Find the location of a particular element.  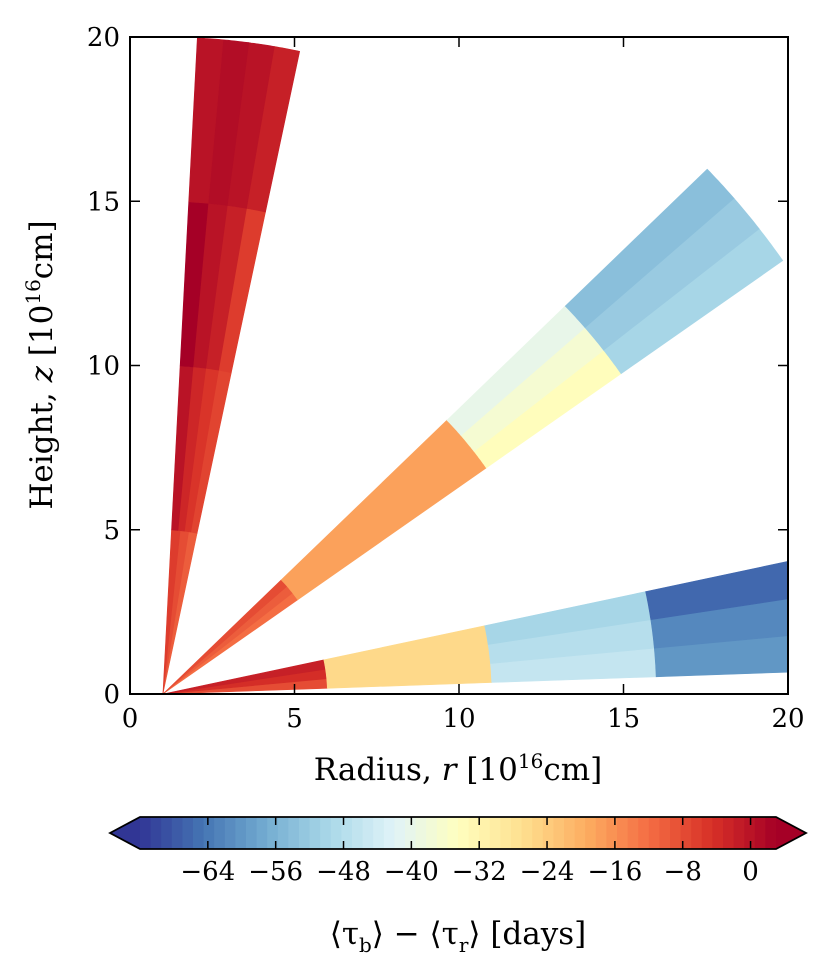

colorbar-label: ⟨τb⟩ − ⟨τr⟩ [days] is located at coordinates (458, 936).